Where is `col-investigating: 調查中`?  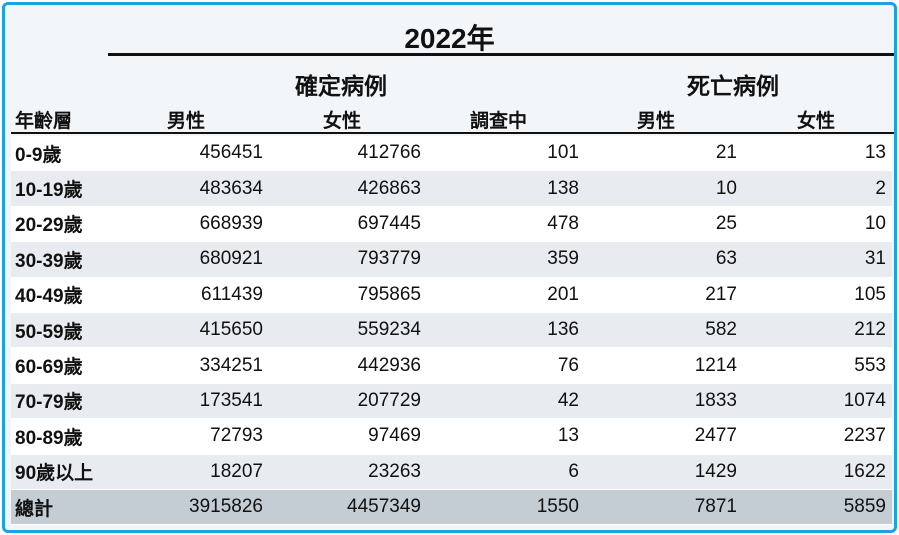
col-investigating: 調查中 is located at coordinates (499, 121).